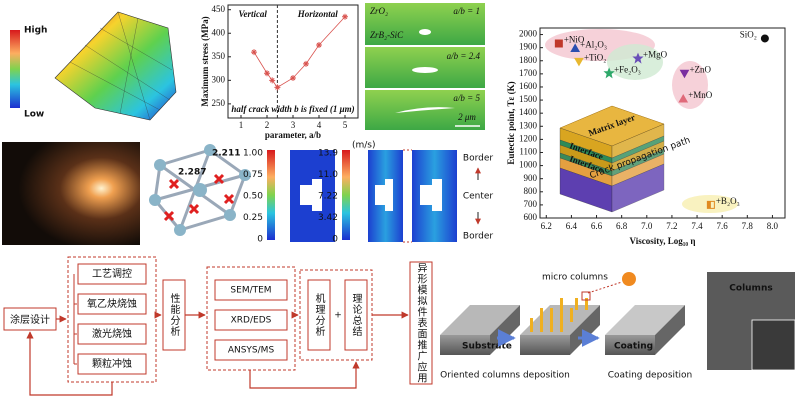 The height and width of the screenshot is (405, 800). I want to click on sem-inset, so click(773, 345).